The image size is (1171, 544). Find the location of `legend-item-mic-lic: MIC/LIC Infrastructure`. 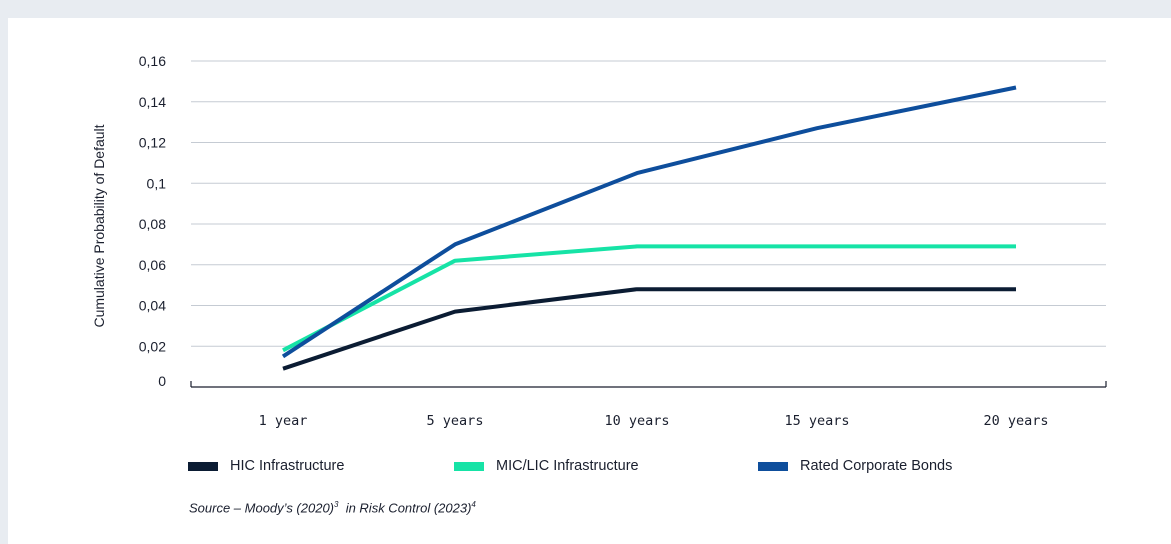

legend-item-mic-lic: MIC/LIC Infrastructure is located at coordinates (606, 466).